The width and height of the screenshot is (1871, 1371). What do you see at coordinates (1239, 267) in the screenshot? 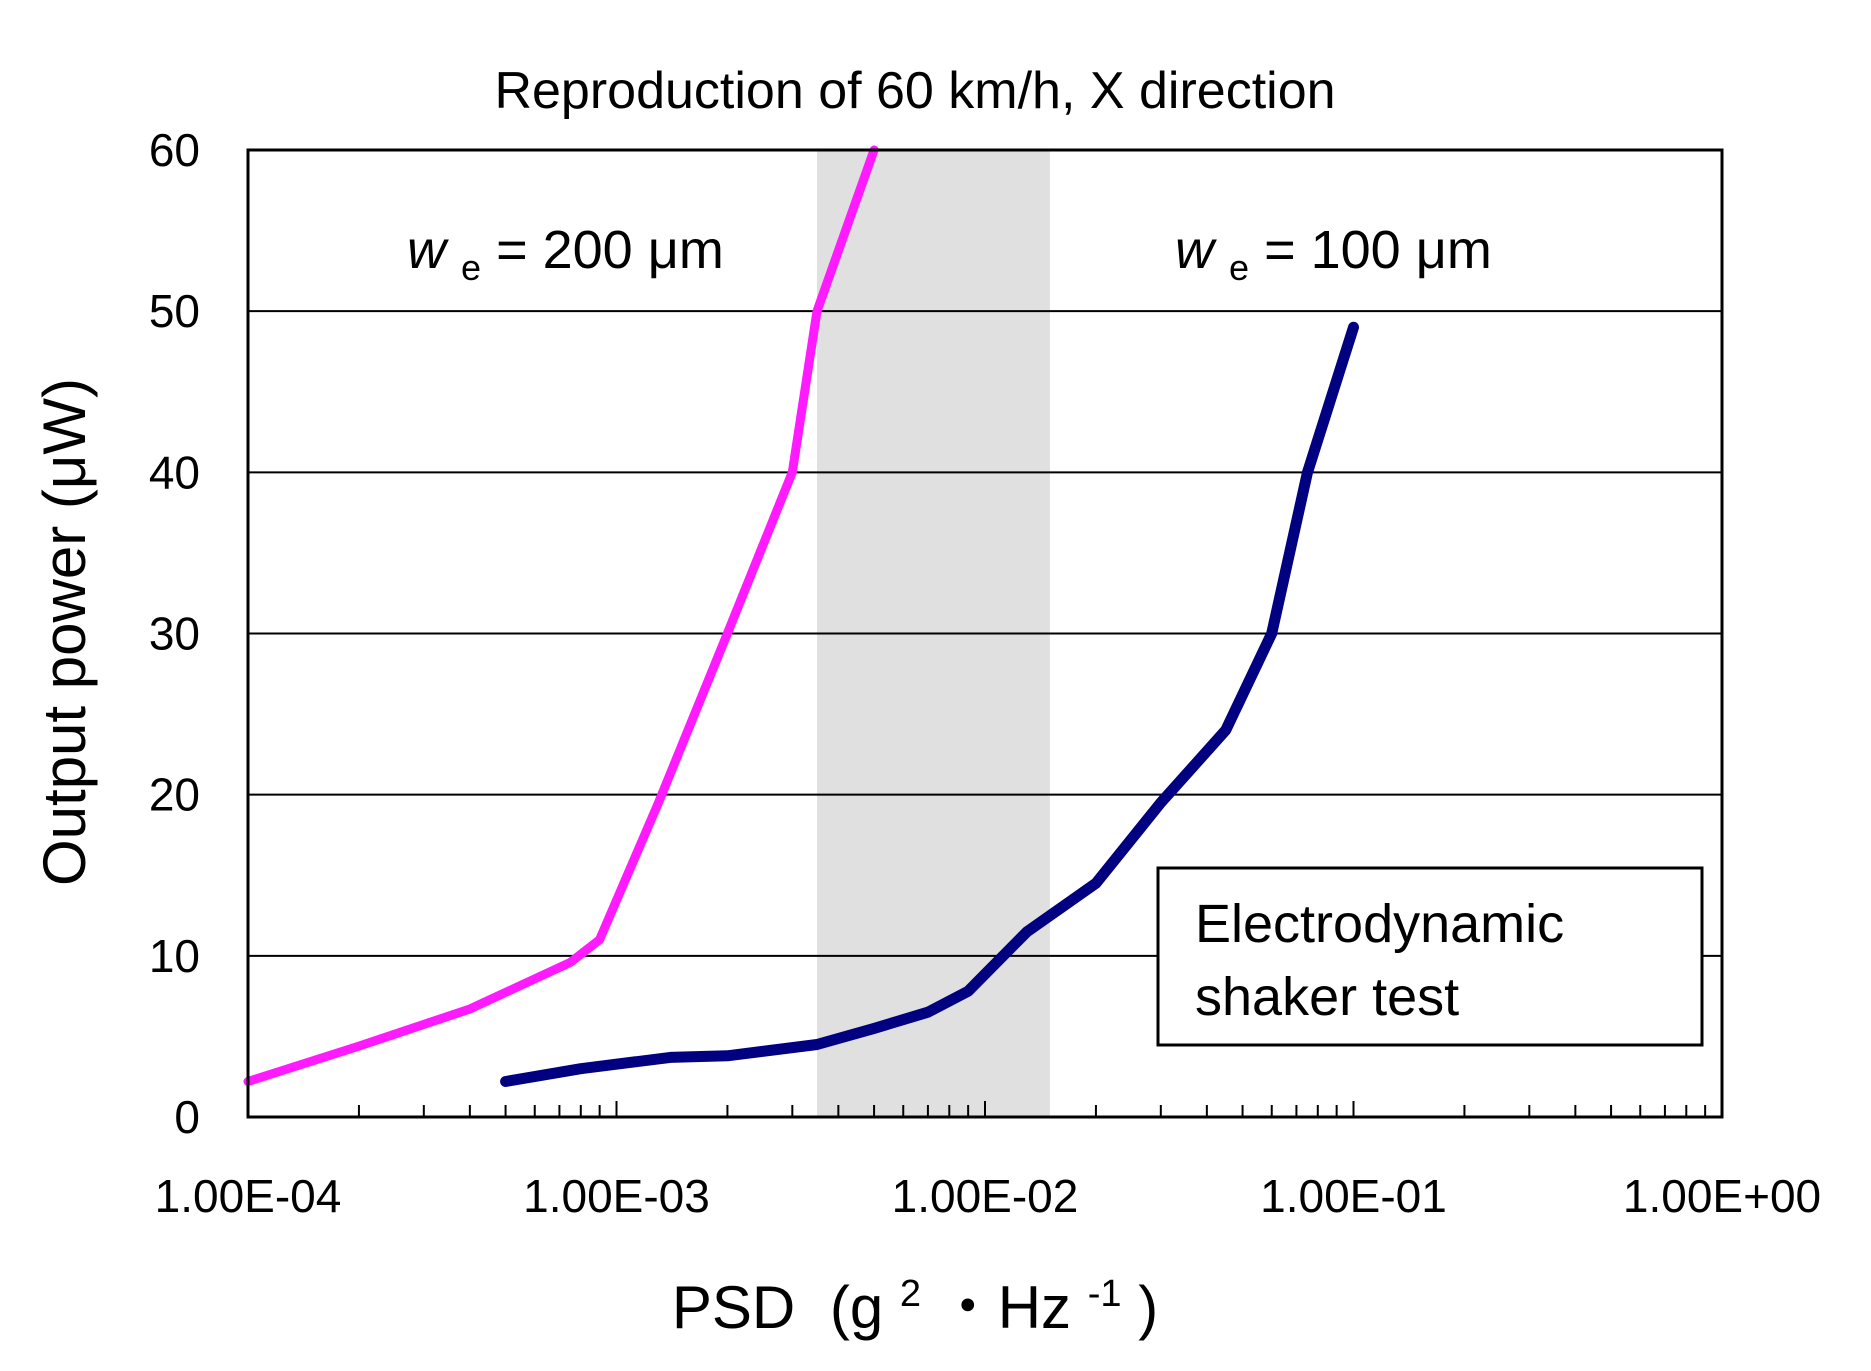
I see `series-label-100-sub: e` at bounding box center [1239, 267].